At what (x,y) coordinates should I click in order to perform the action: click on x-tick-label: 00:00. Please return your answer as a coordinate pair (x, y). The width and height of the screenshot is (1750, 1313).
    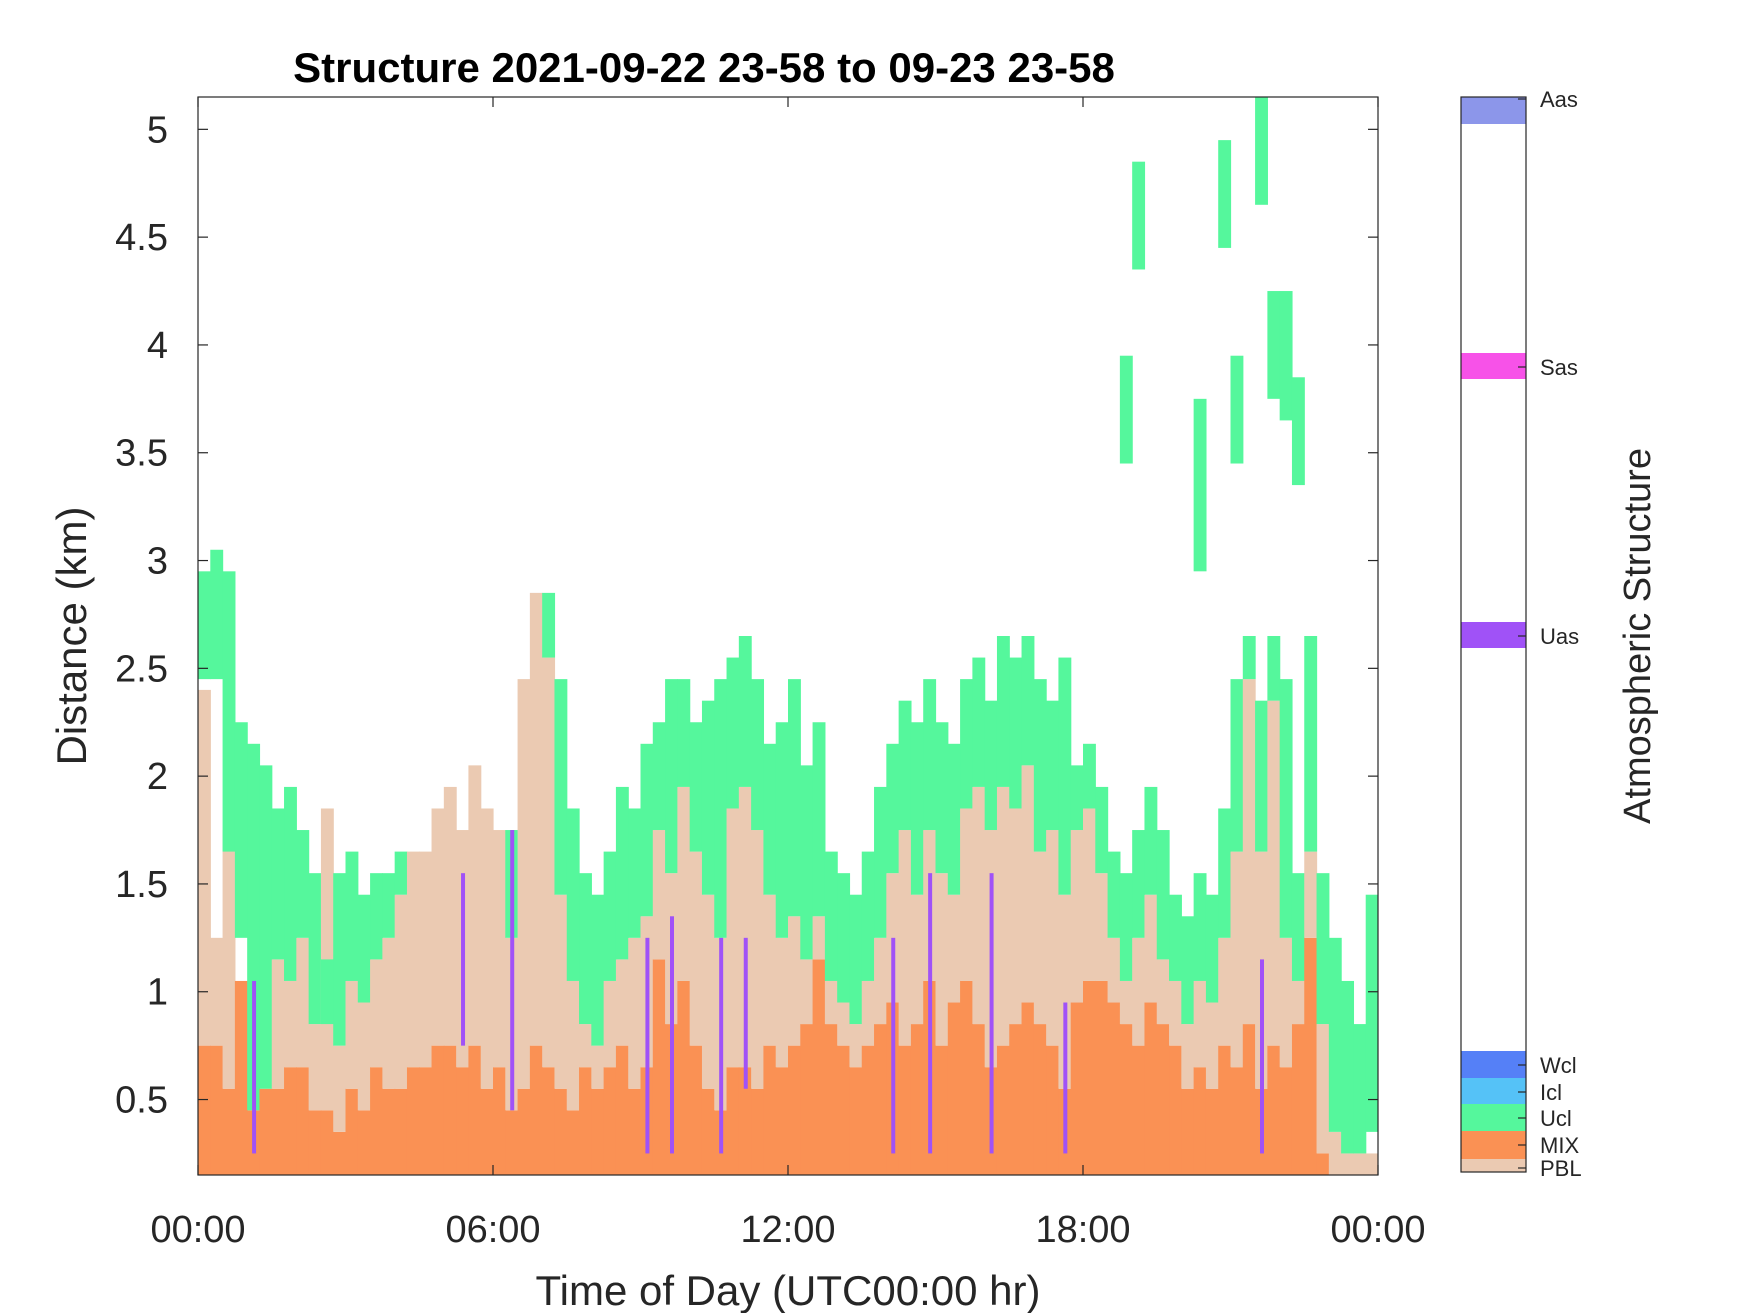
    Looking at the image, I should click on (197, 1230).